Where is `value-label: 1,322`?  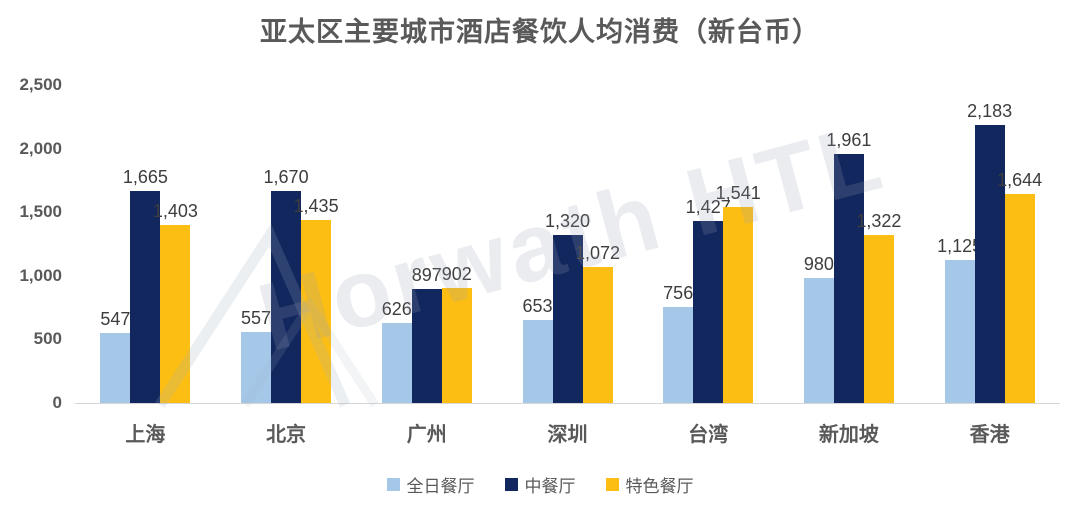 value-label: 1,322 is located at coordinates (879, 221).